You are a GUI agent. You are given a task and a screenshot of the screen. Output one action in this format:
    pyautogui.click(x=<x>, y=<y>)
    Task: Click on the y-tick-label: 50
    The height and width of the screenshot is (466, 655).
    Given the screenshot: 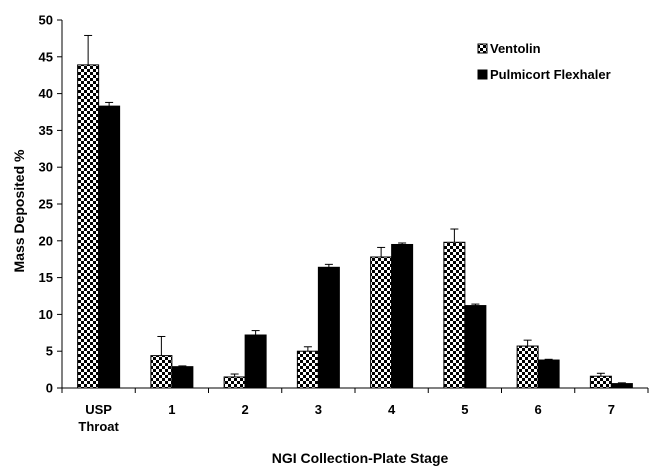 What is the action you would take?
    pyautogui.click(x=46, y=20)
    